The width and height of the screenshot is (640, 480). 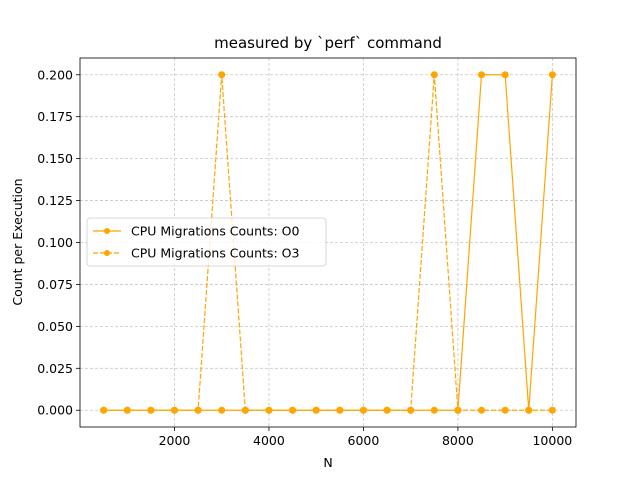 What do you see at coordinates (175, 440) in the screenshot?
I see `x-tick-label: 2000` at bounding box center [175, 440].